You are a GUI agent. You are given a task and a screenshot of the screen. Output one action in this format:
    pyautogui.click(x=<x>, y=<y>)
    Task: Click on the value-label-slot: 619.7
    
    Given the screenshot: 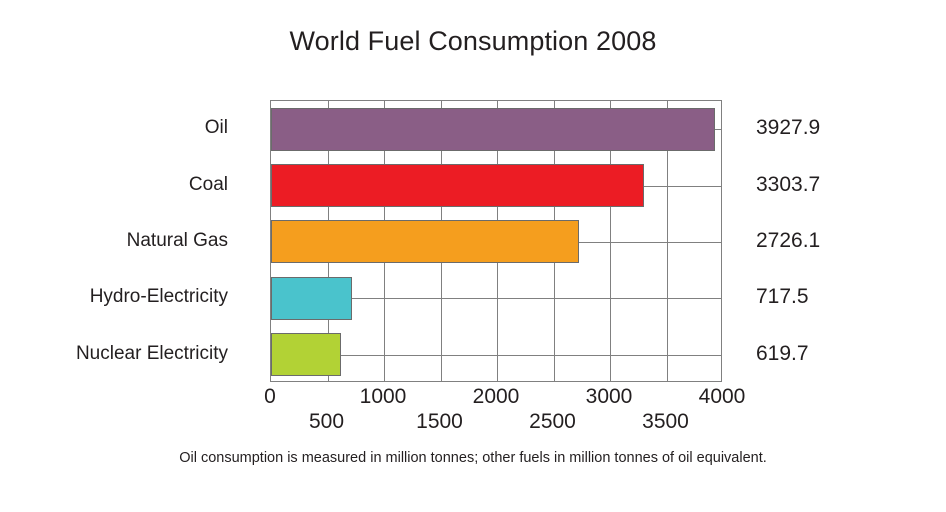 What is the action you would take?
    pyautogui.click(x=846, y=354)
    